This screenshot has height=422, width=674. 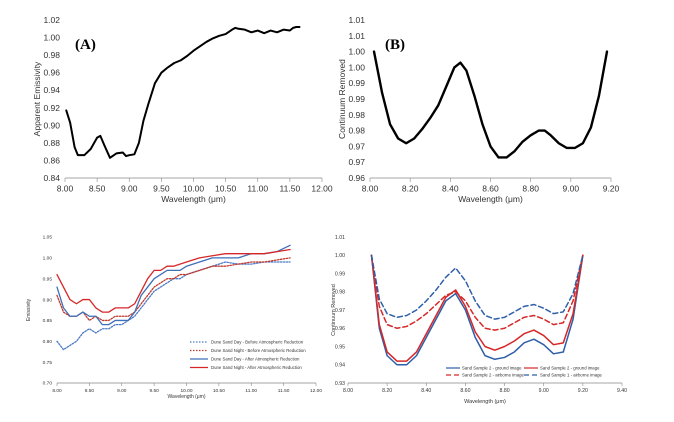 I want to click on panel-label: (B), so click(x=395, y=45).